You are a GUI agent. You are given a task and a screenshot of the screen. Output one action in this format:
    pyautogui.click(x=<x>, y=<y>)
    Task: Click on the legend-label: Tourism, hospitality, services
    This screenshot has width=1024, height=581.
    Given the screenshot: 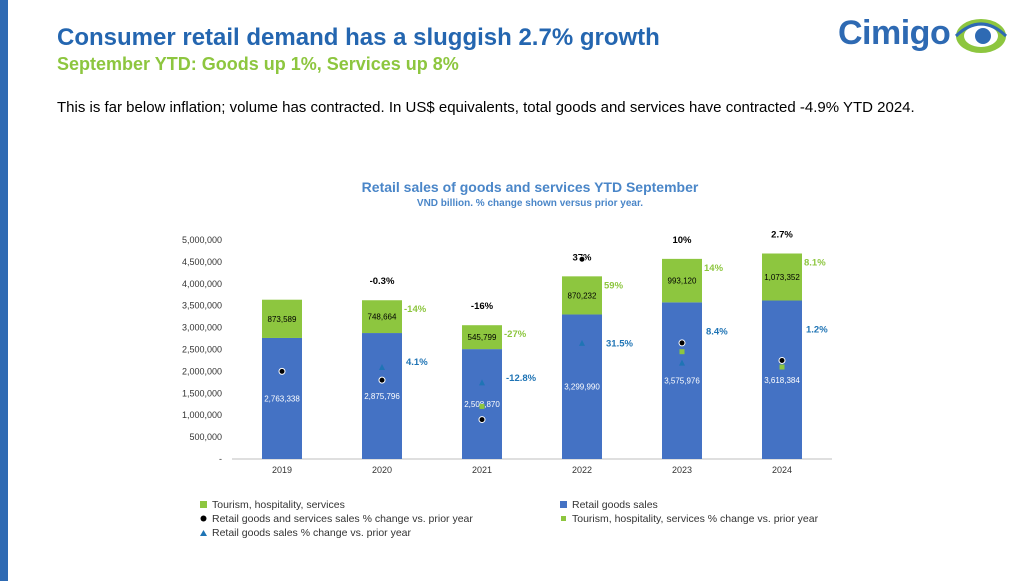 What is the action you would take?
    pyautogui.click(x=278, y=505)
    